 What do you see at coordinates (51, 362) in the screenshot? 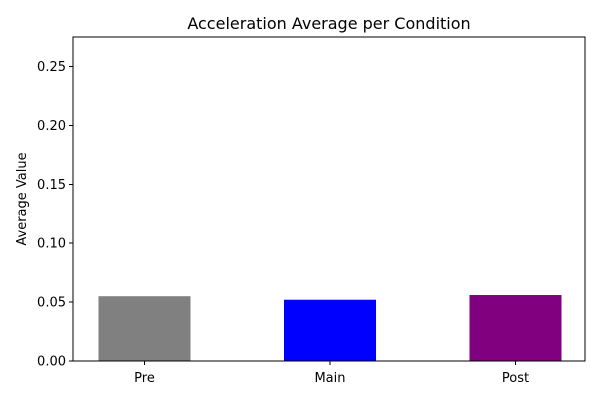
I see `y-tick-label: 0.00` at bounding box center [51, 362].